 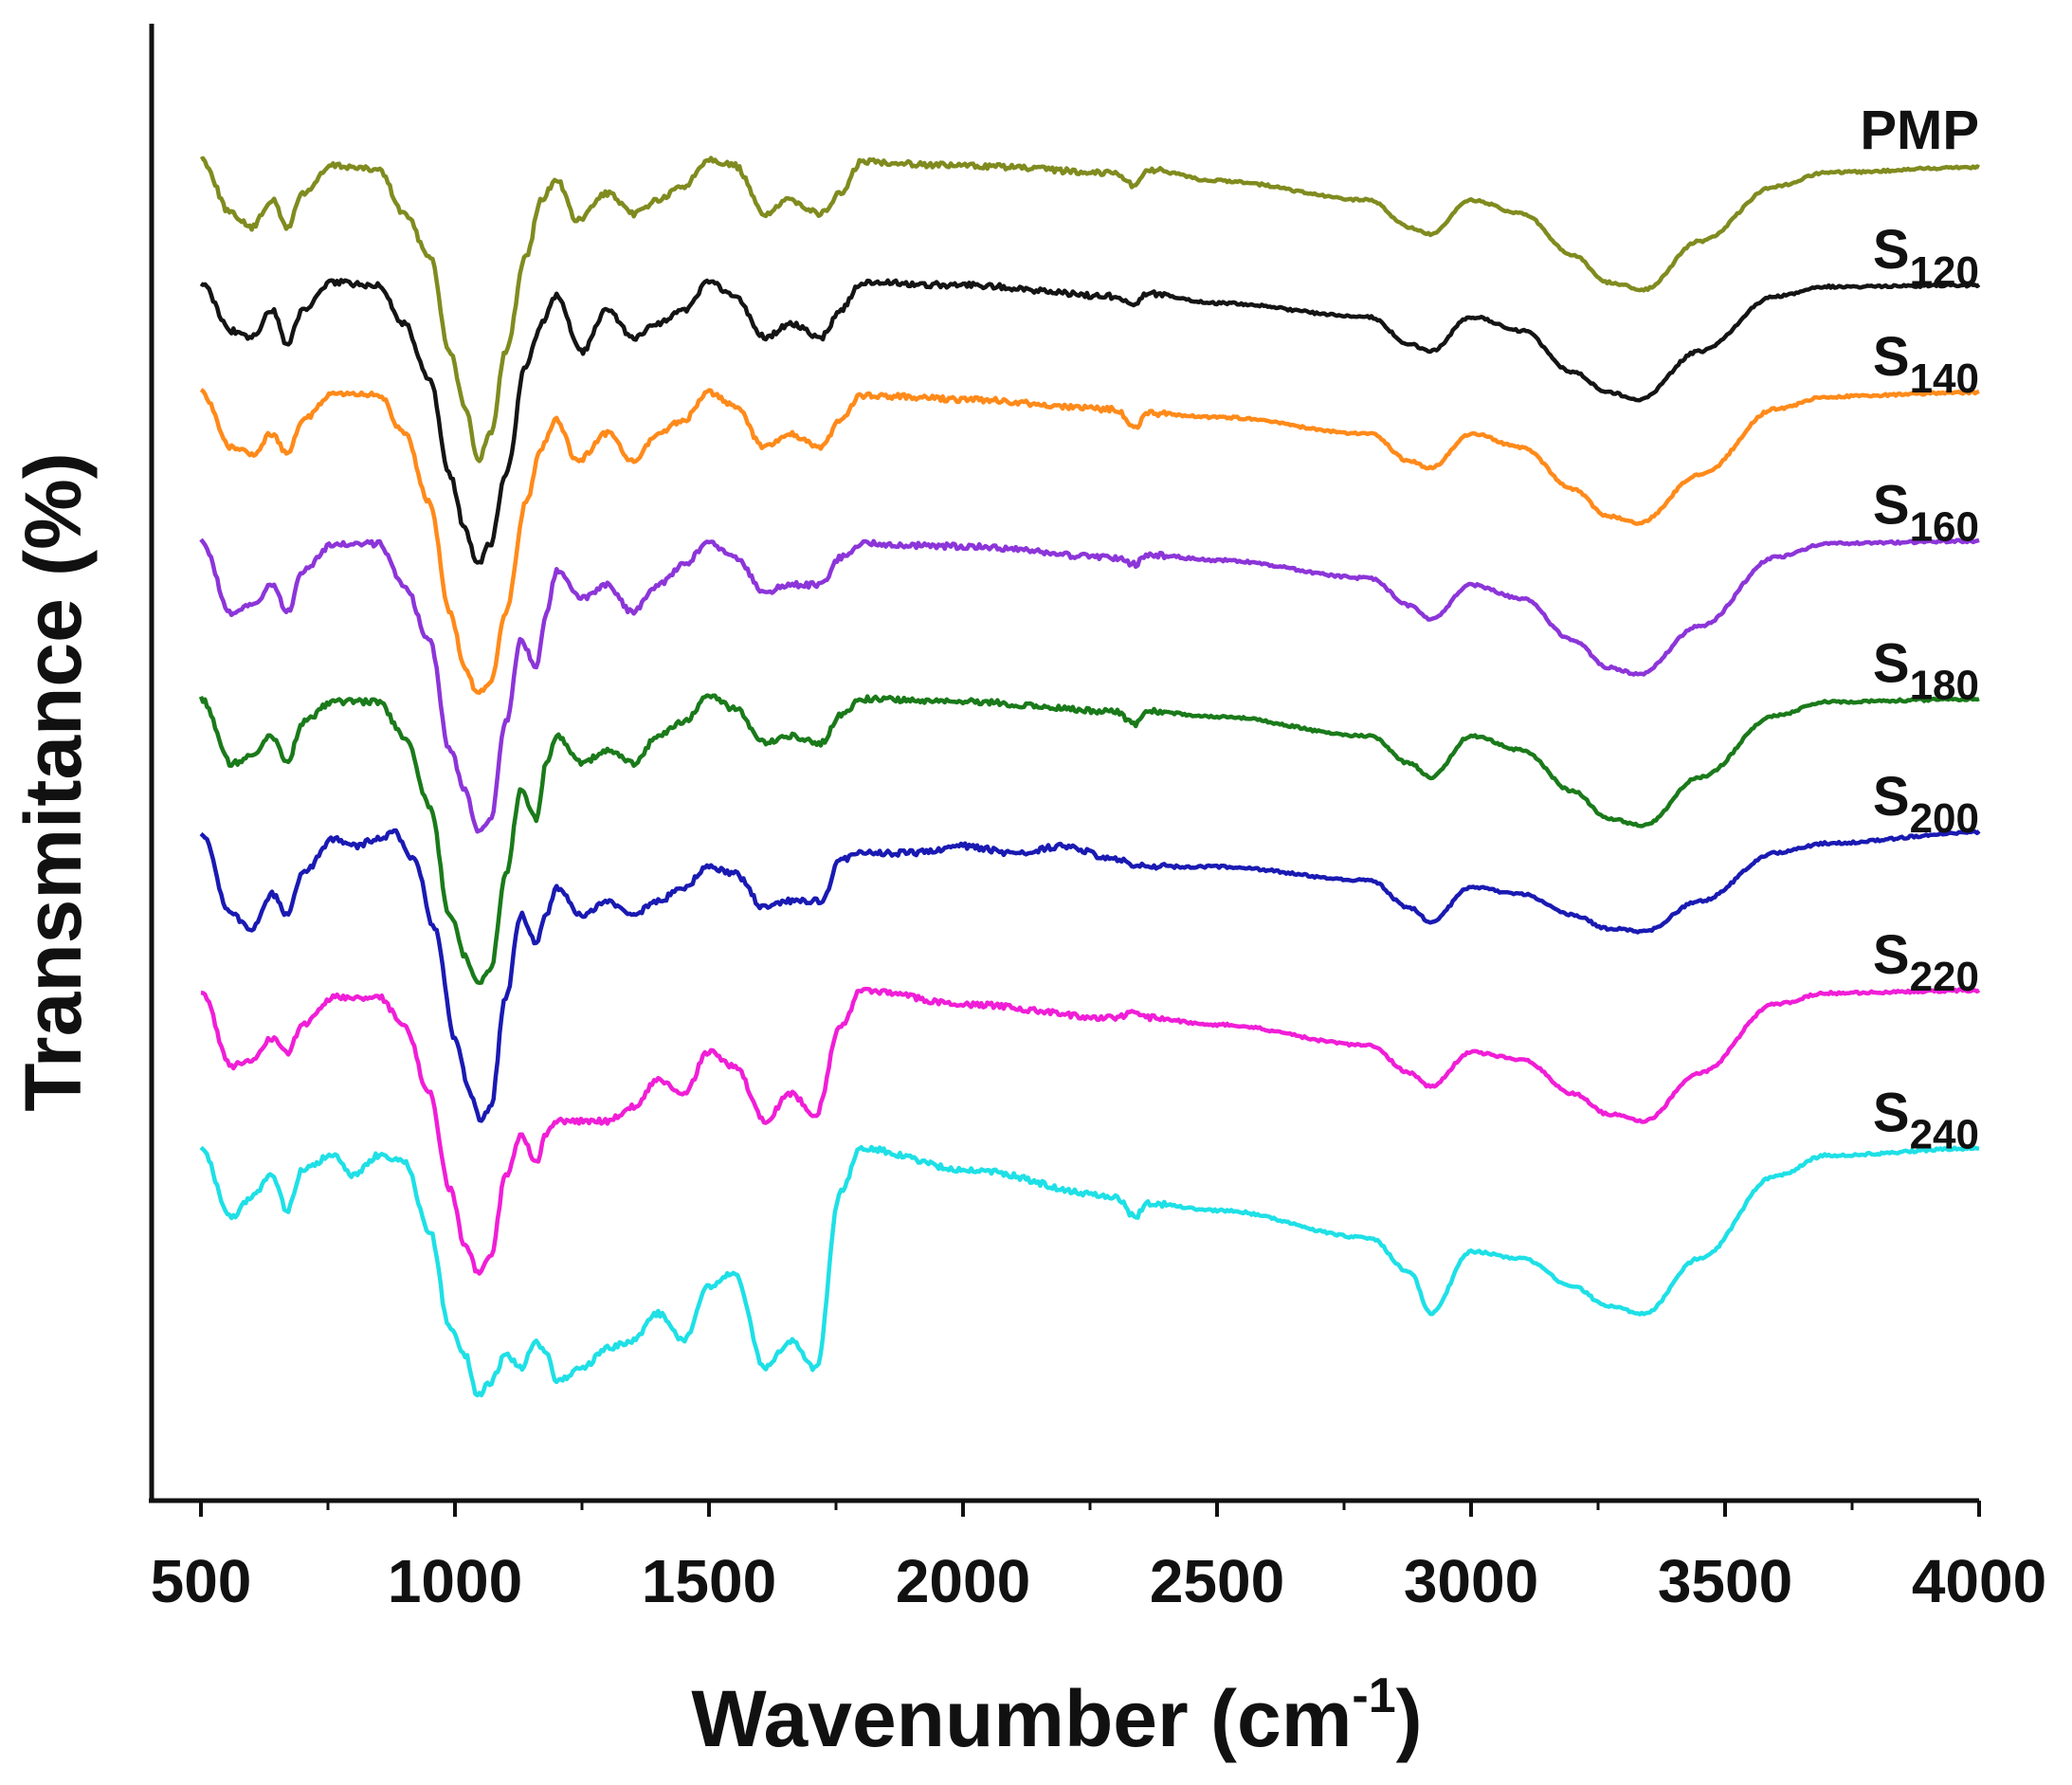 What do you see at coordinates (1089, 1271) in the screenshot?
I see `series-line-s240` at bounding box center [1089, 1271].